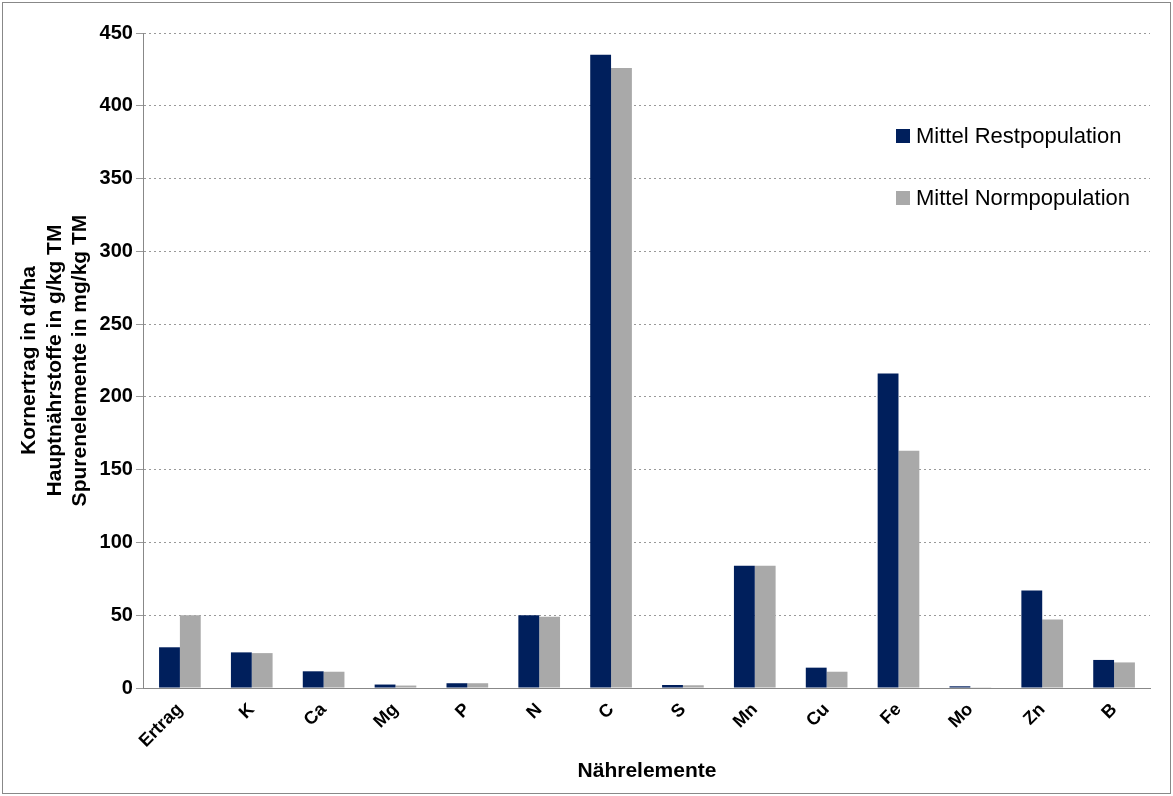 This screenshot has height=796, width=1173. I want to click on y-tick-label: 450, so click(116, 31).